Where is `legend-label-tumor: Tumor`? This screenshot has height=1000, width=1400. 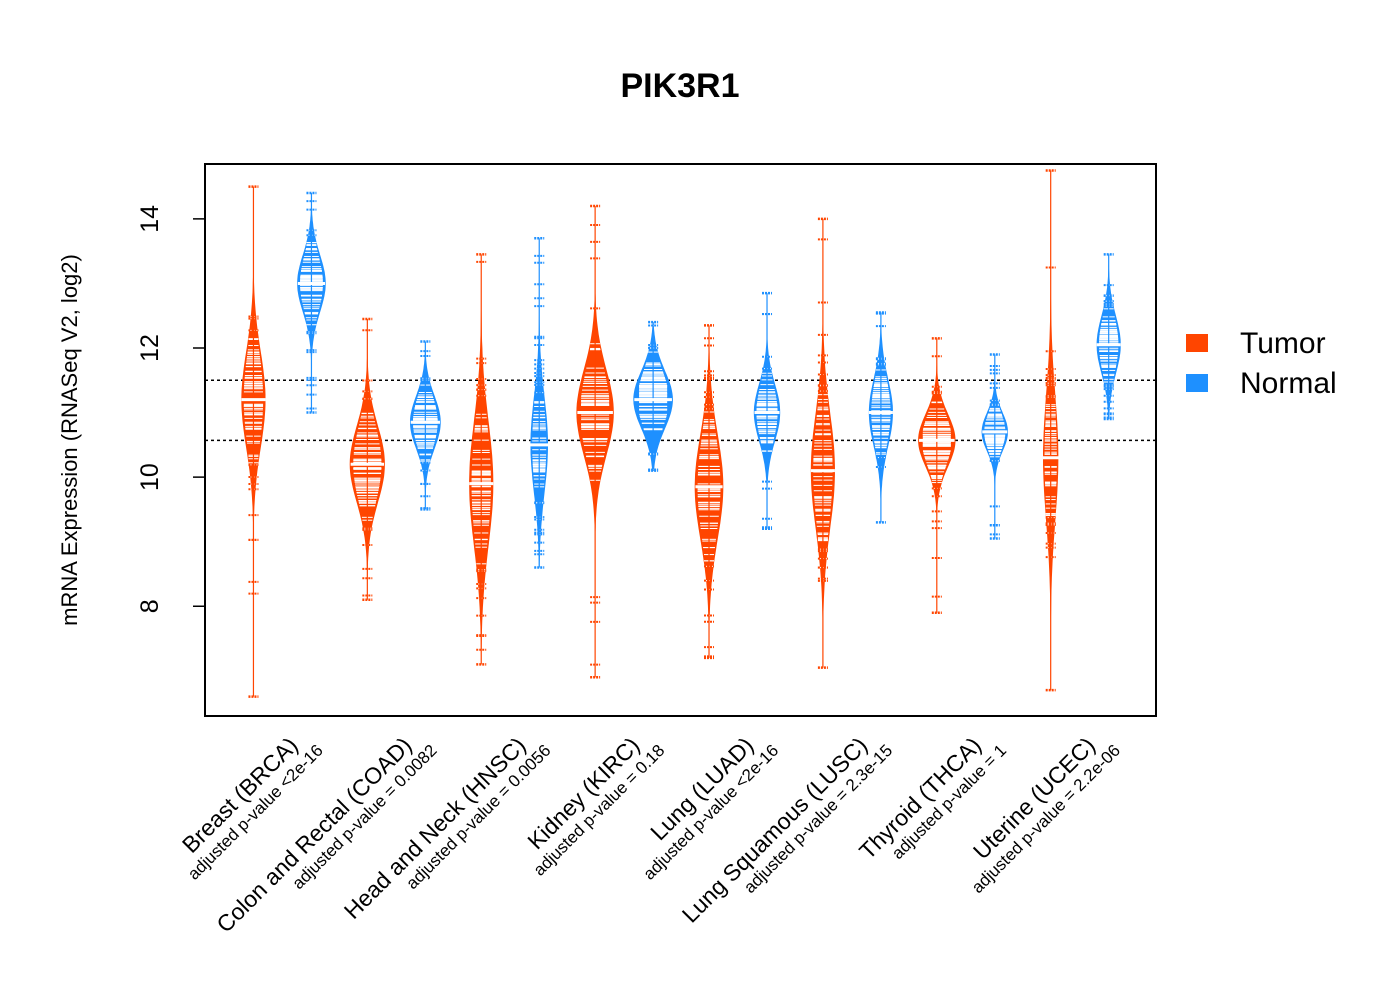 legend-label-tumor: Tumor is located at coordinates (1283, 343).